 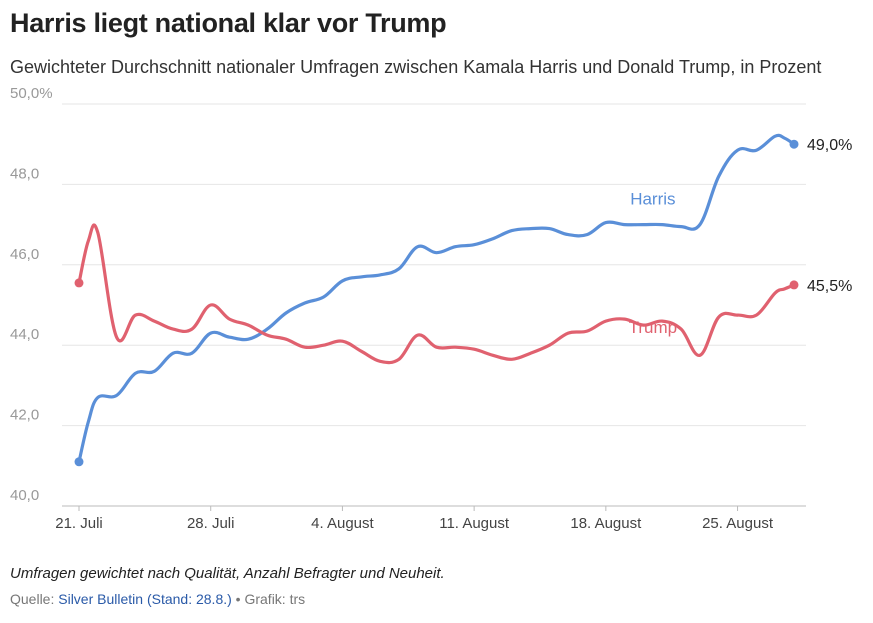 What do you see at coordinates (652, 199) in the screenshot?
I see `series-label-harris: Harris` at bounding box center [652, 199].